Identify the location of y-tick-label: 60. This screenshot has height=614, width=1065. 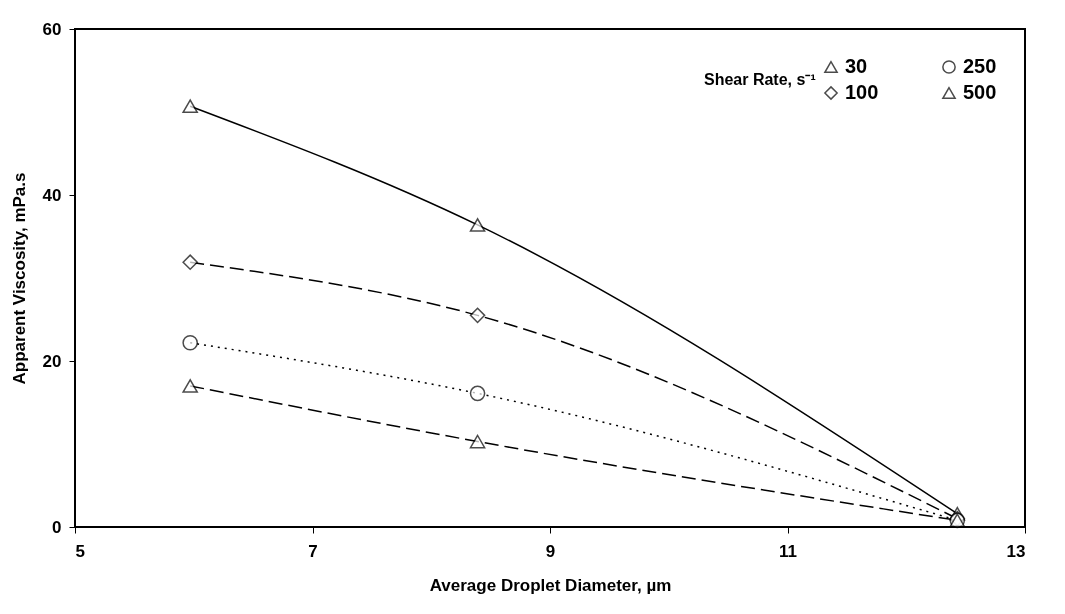
(52, 29).